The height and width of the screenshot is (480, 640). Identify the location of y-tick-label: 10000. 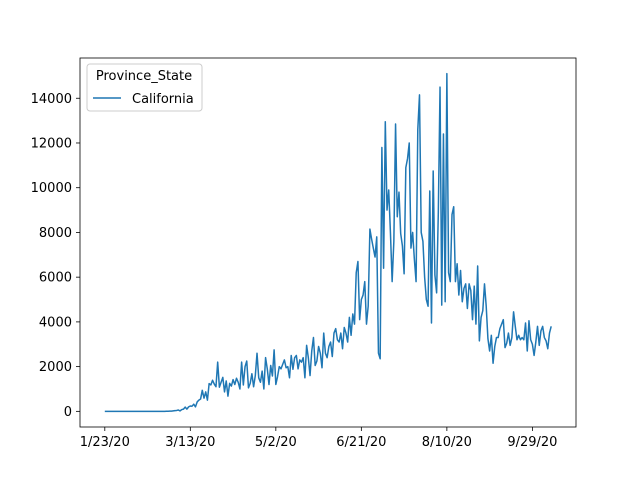
(51, 188).